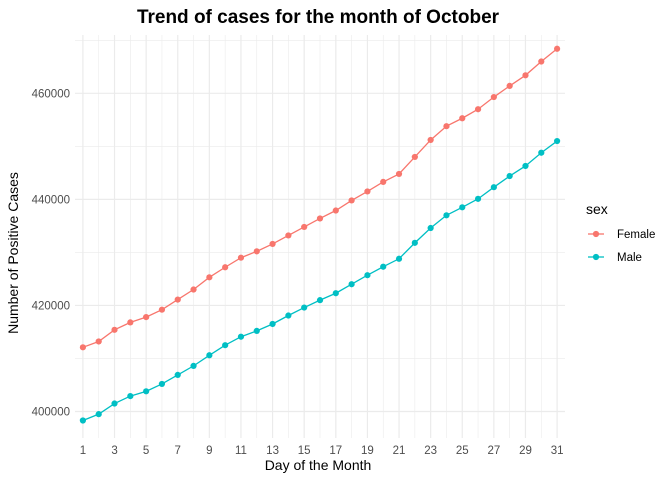 The height and width of the screenshot is (480, 672). What do you see at coordinates (367, 451) in the screenshot?
I see `x-tick-label: 19` at bounding box center [367, 451].